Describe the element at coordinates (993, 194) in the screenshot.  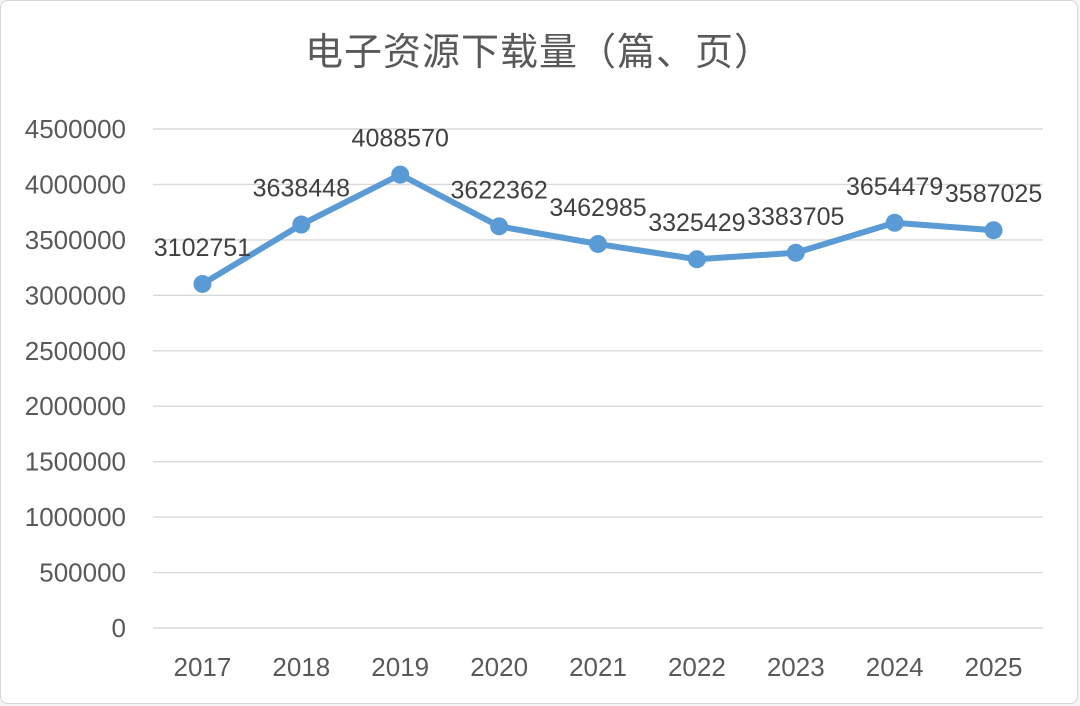
I see `data-point-label: 3587025` at that location.